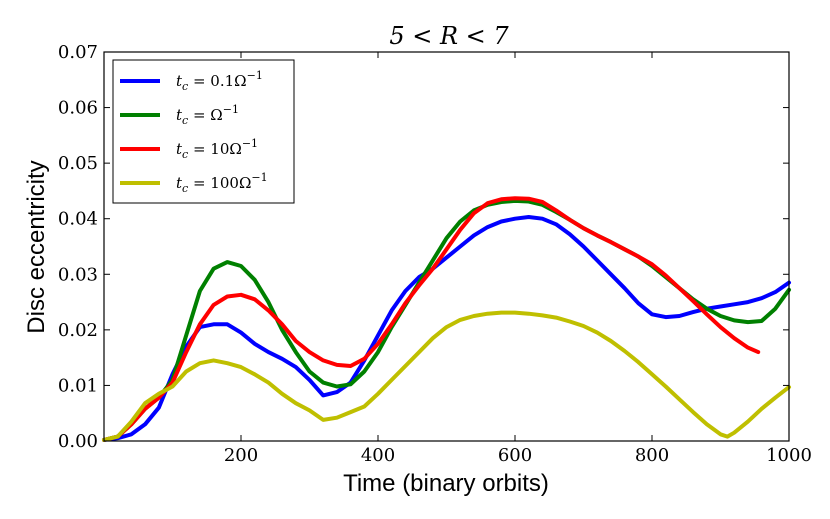 This screenshot has width=830, height=519. I want to click on x-axis-label: Time (binary orbits), so click(446, 483).